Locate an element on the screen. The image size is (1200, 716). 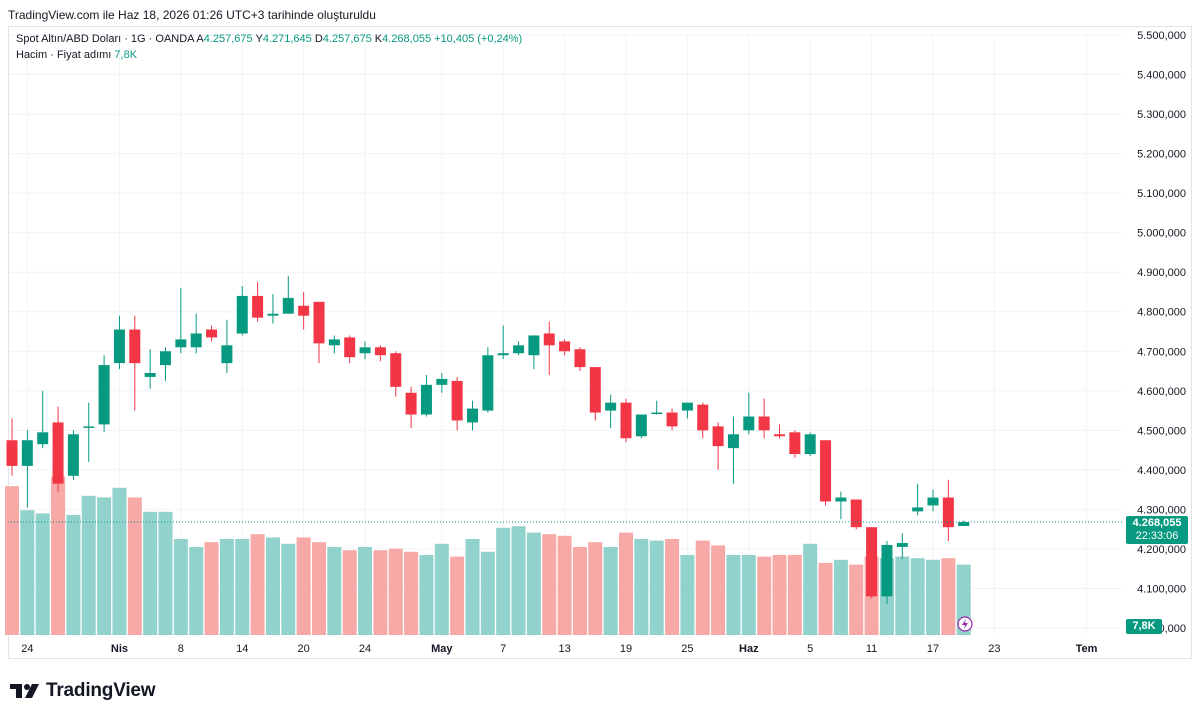
close-value: 4.268,055 is located at coordinates (407, 39).